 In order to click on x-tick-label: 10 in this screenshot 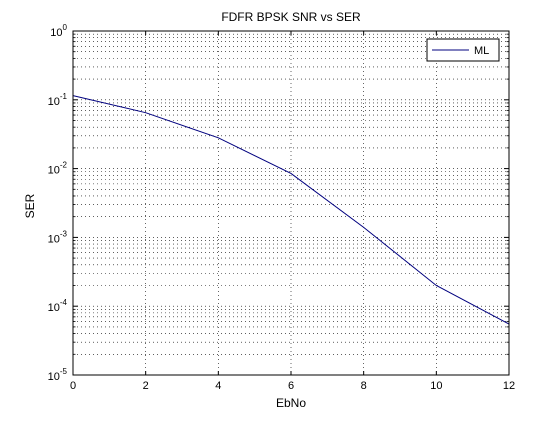, I will do `click(436, 386)`.